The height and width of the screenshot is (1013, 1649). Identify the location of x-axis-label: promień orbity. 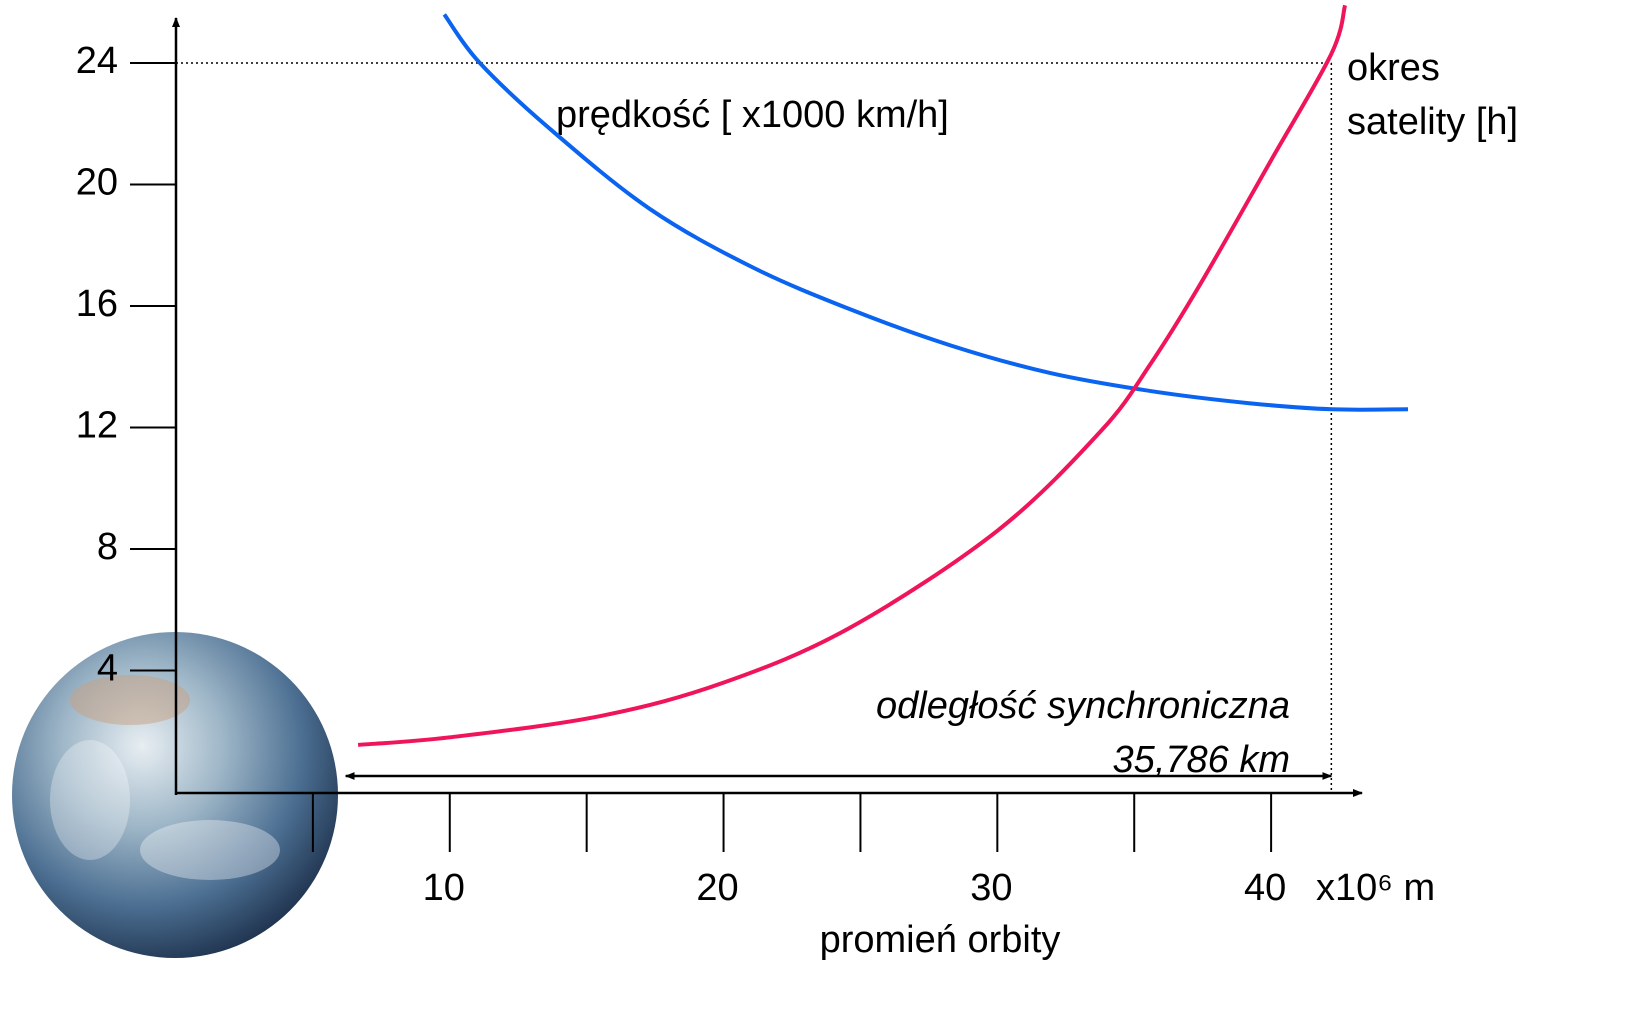
(940, 940).